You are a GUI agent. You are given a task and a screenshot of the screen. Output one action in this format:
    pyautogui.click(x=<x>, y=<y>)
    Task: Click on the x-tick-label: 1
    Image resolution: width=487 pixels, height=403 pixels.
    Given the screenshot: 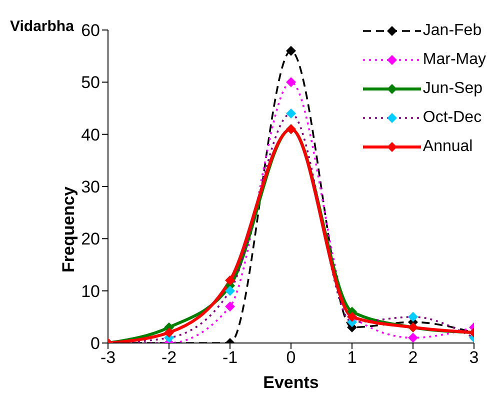 What is the action you would take?
    pyautogui.click(x=352, y=358)
    